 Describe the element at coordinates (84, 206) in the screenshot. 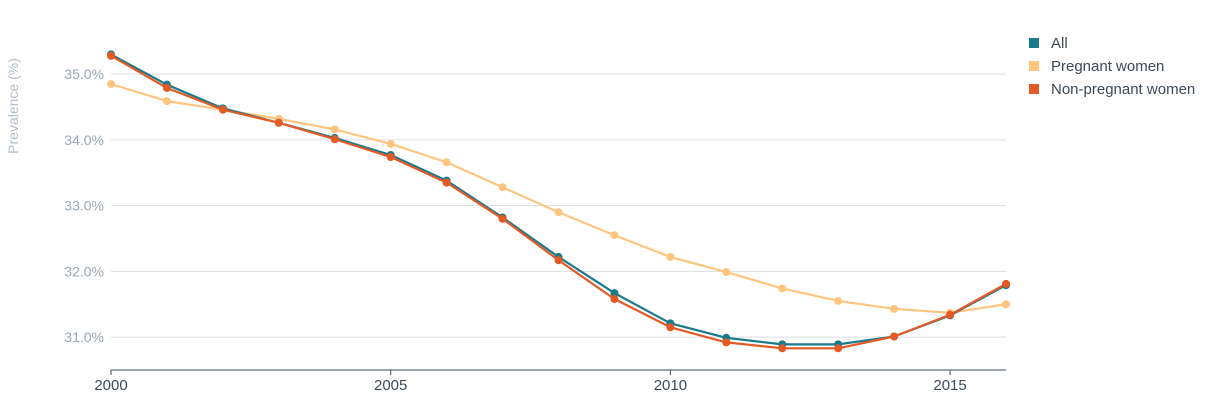

I see `y-tick-label: 33.0%` at that location.